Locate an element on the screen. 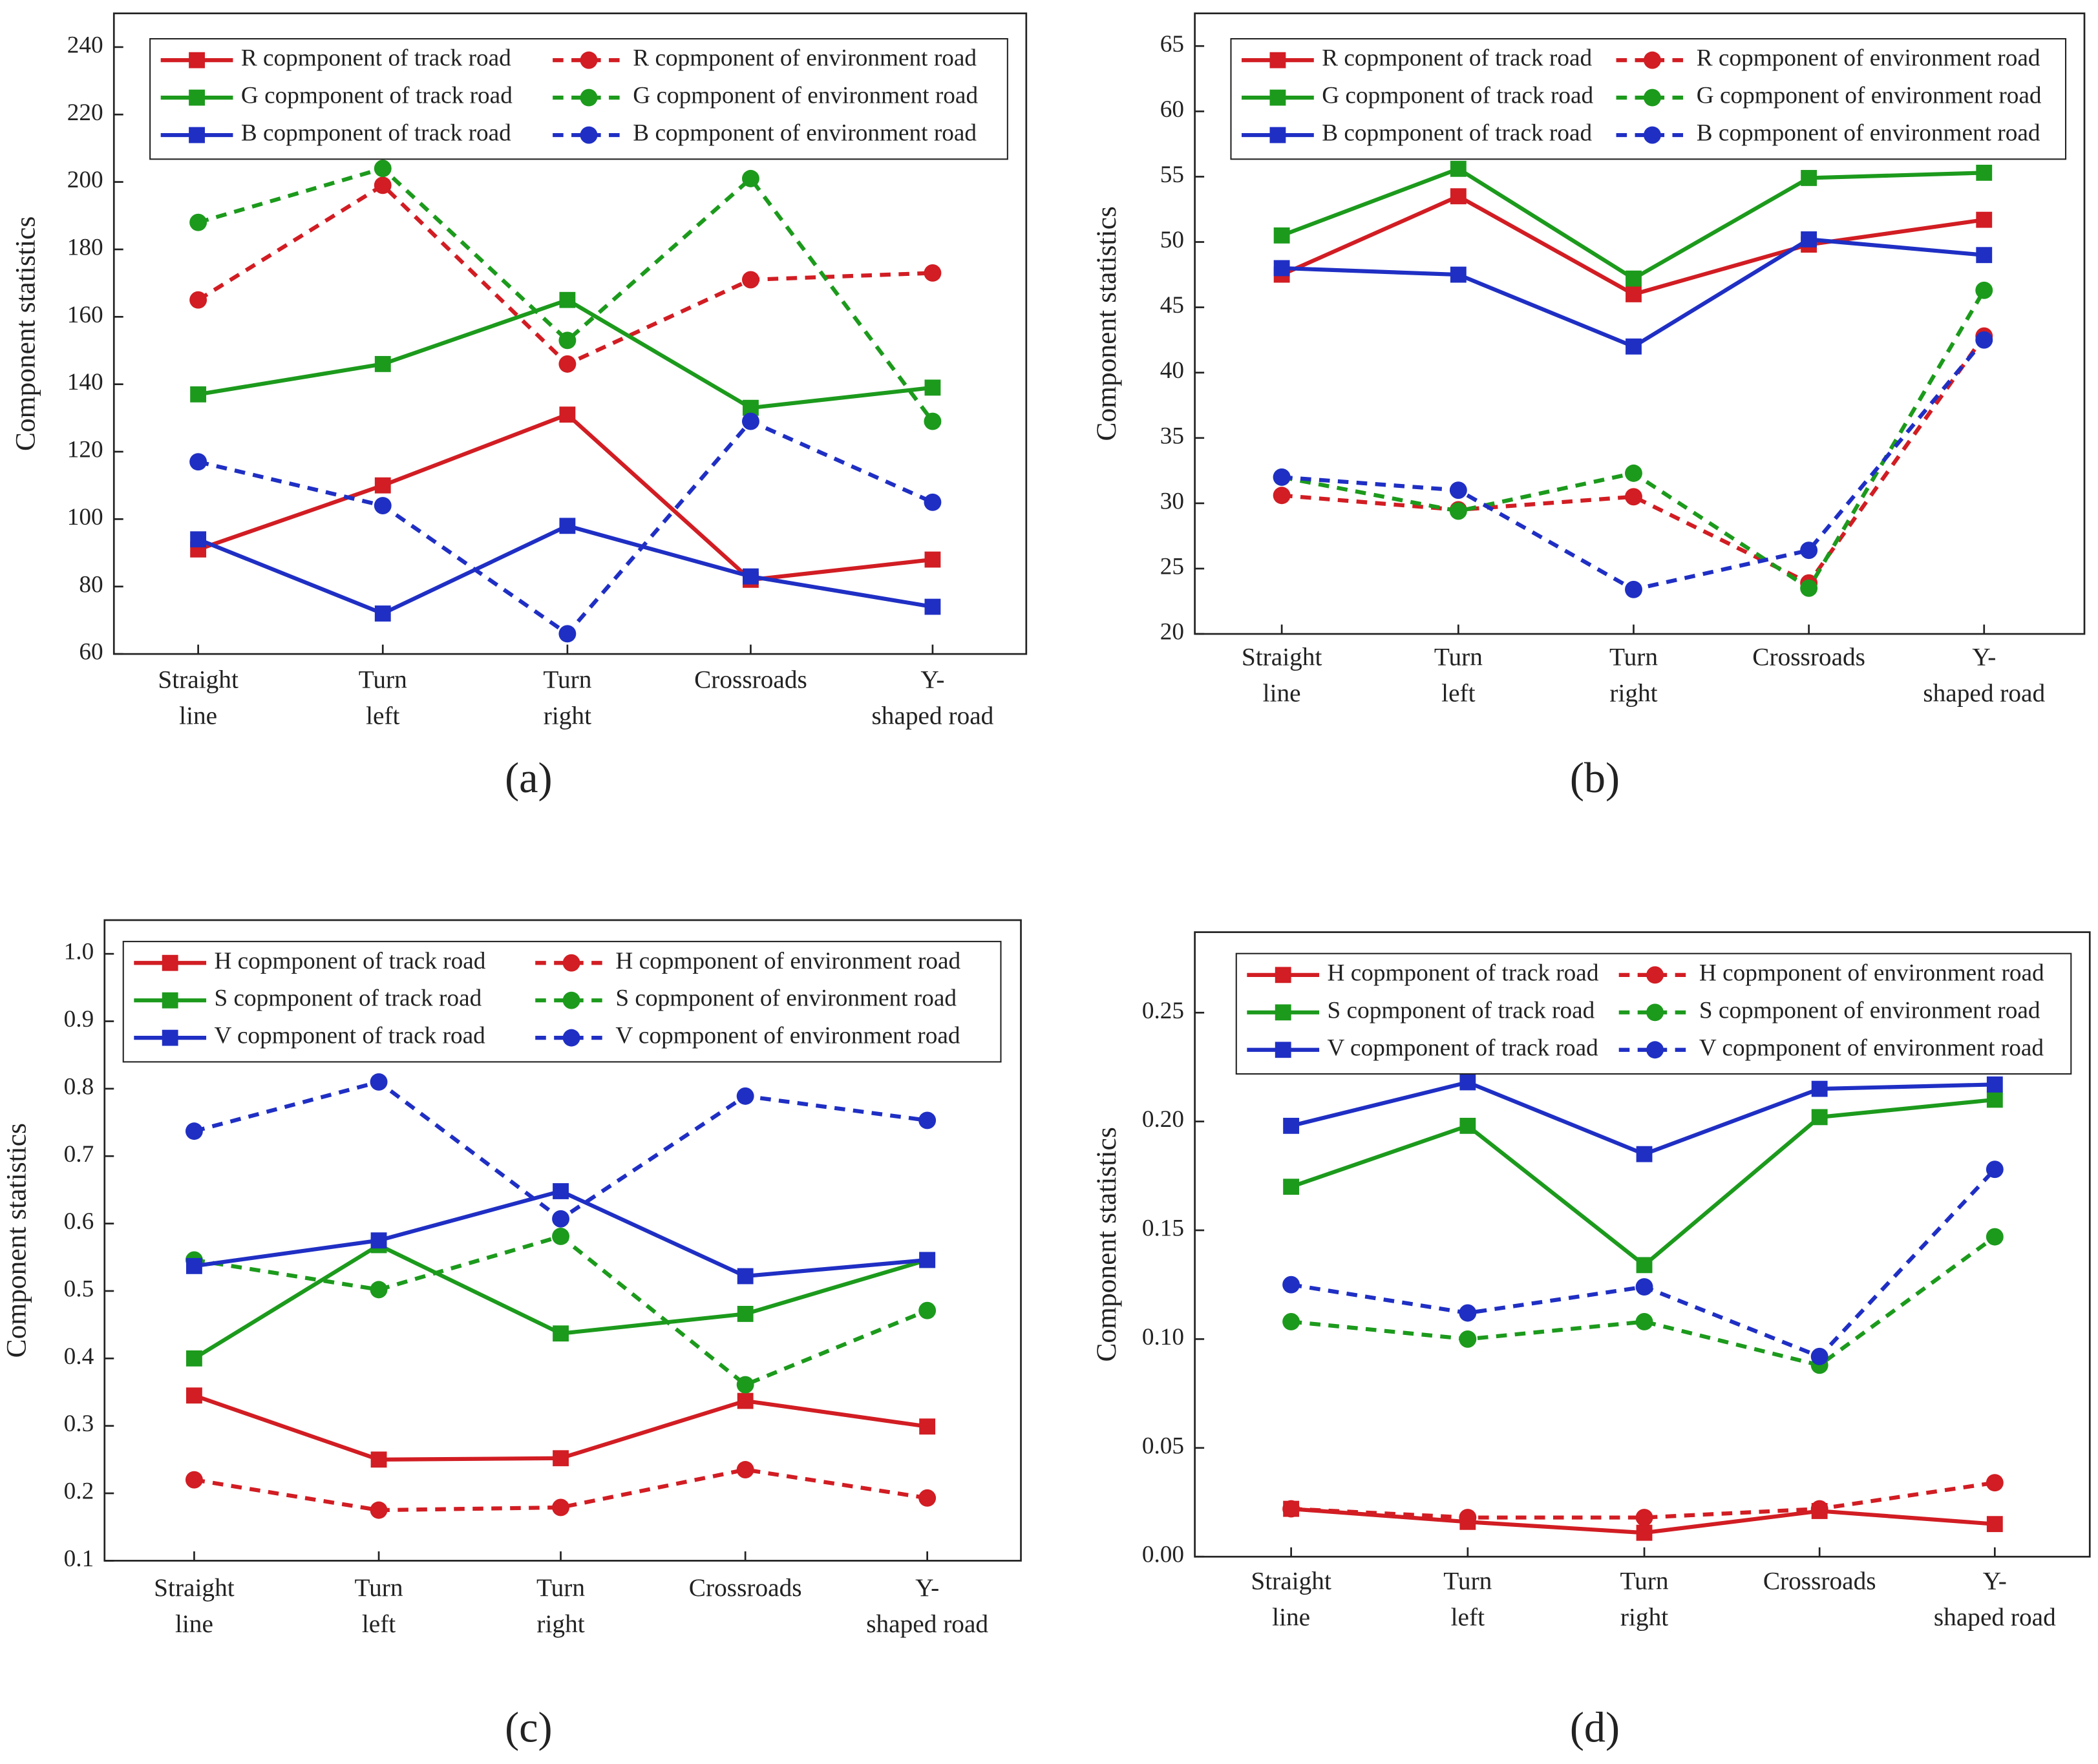 Image resolution: width=2098 pixels, height=1764 pixels. y-tick-label: 0.7 is located at coordinates (79, 1155).